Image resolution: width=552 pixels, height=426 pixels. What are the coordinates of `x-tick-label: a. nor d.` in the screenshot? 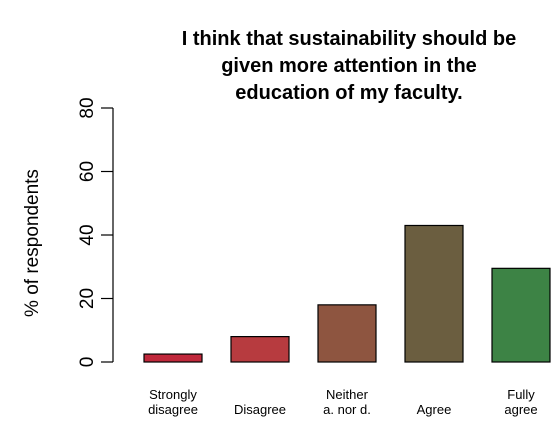 It's located at (347, 409).